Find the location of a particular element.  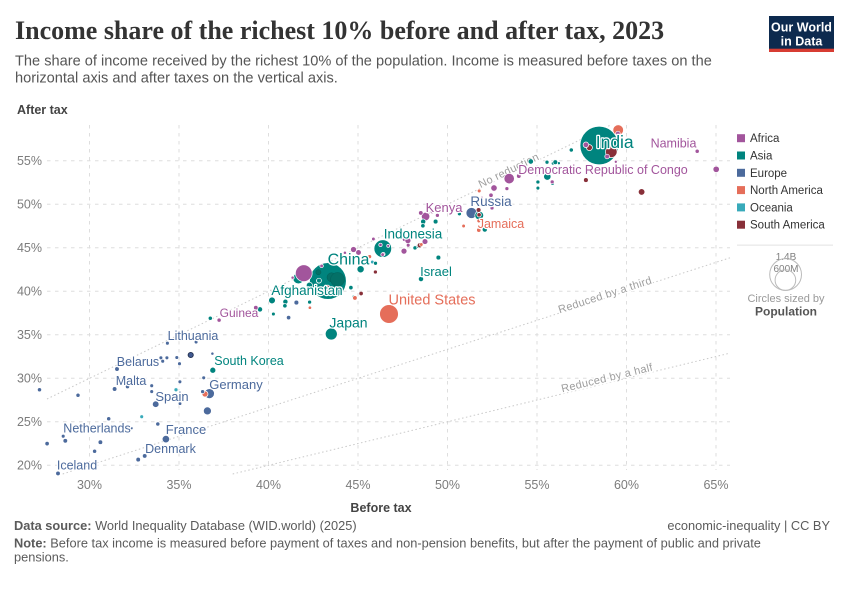

svg-text: Asia is located at coordinates (761, 157).